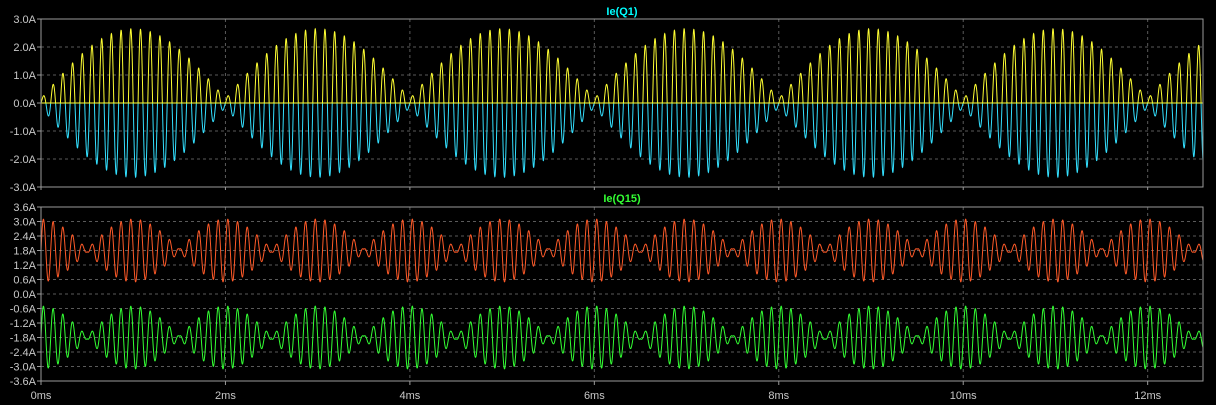 The height and width of the screenshot is (405, 1216). I want to click on y-tick-label: 2.0A, so click(24, 48).